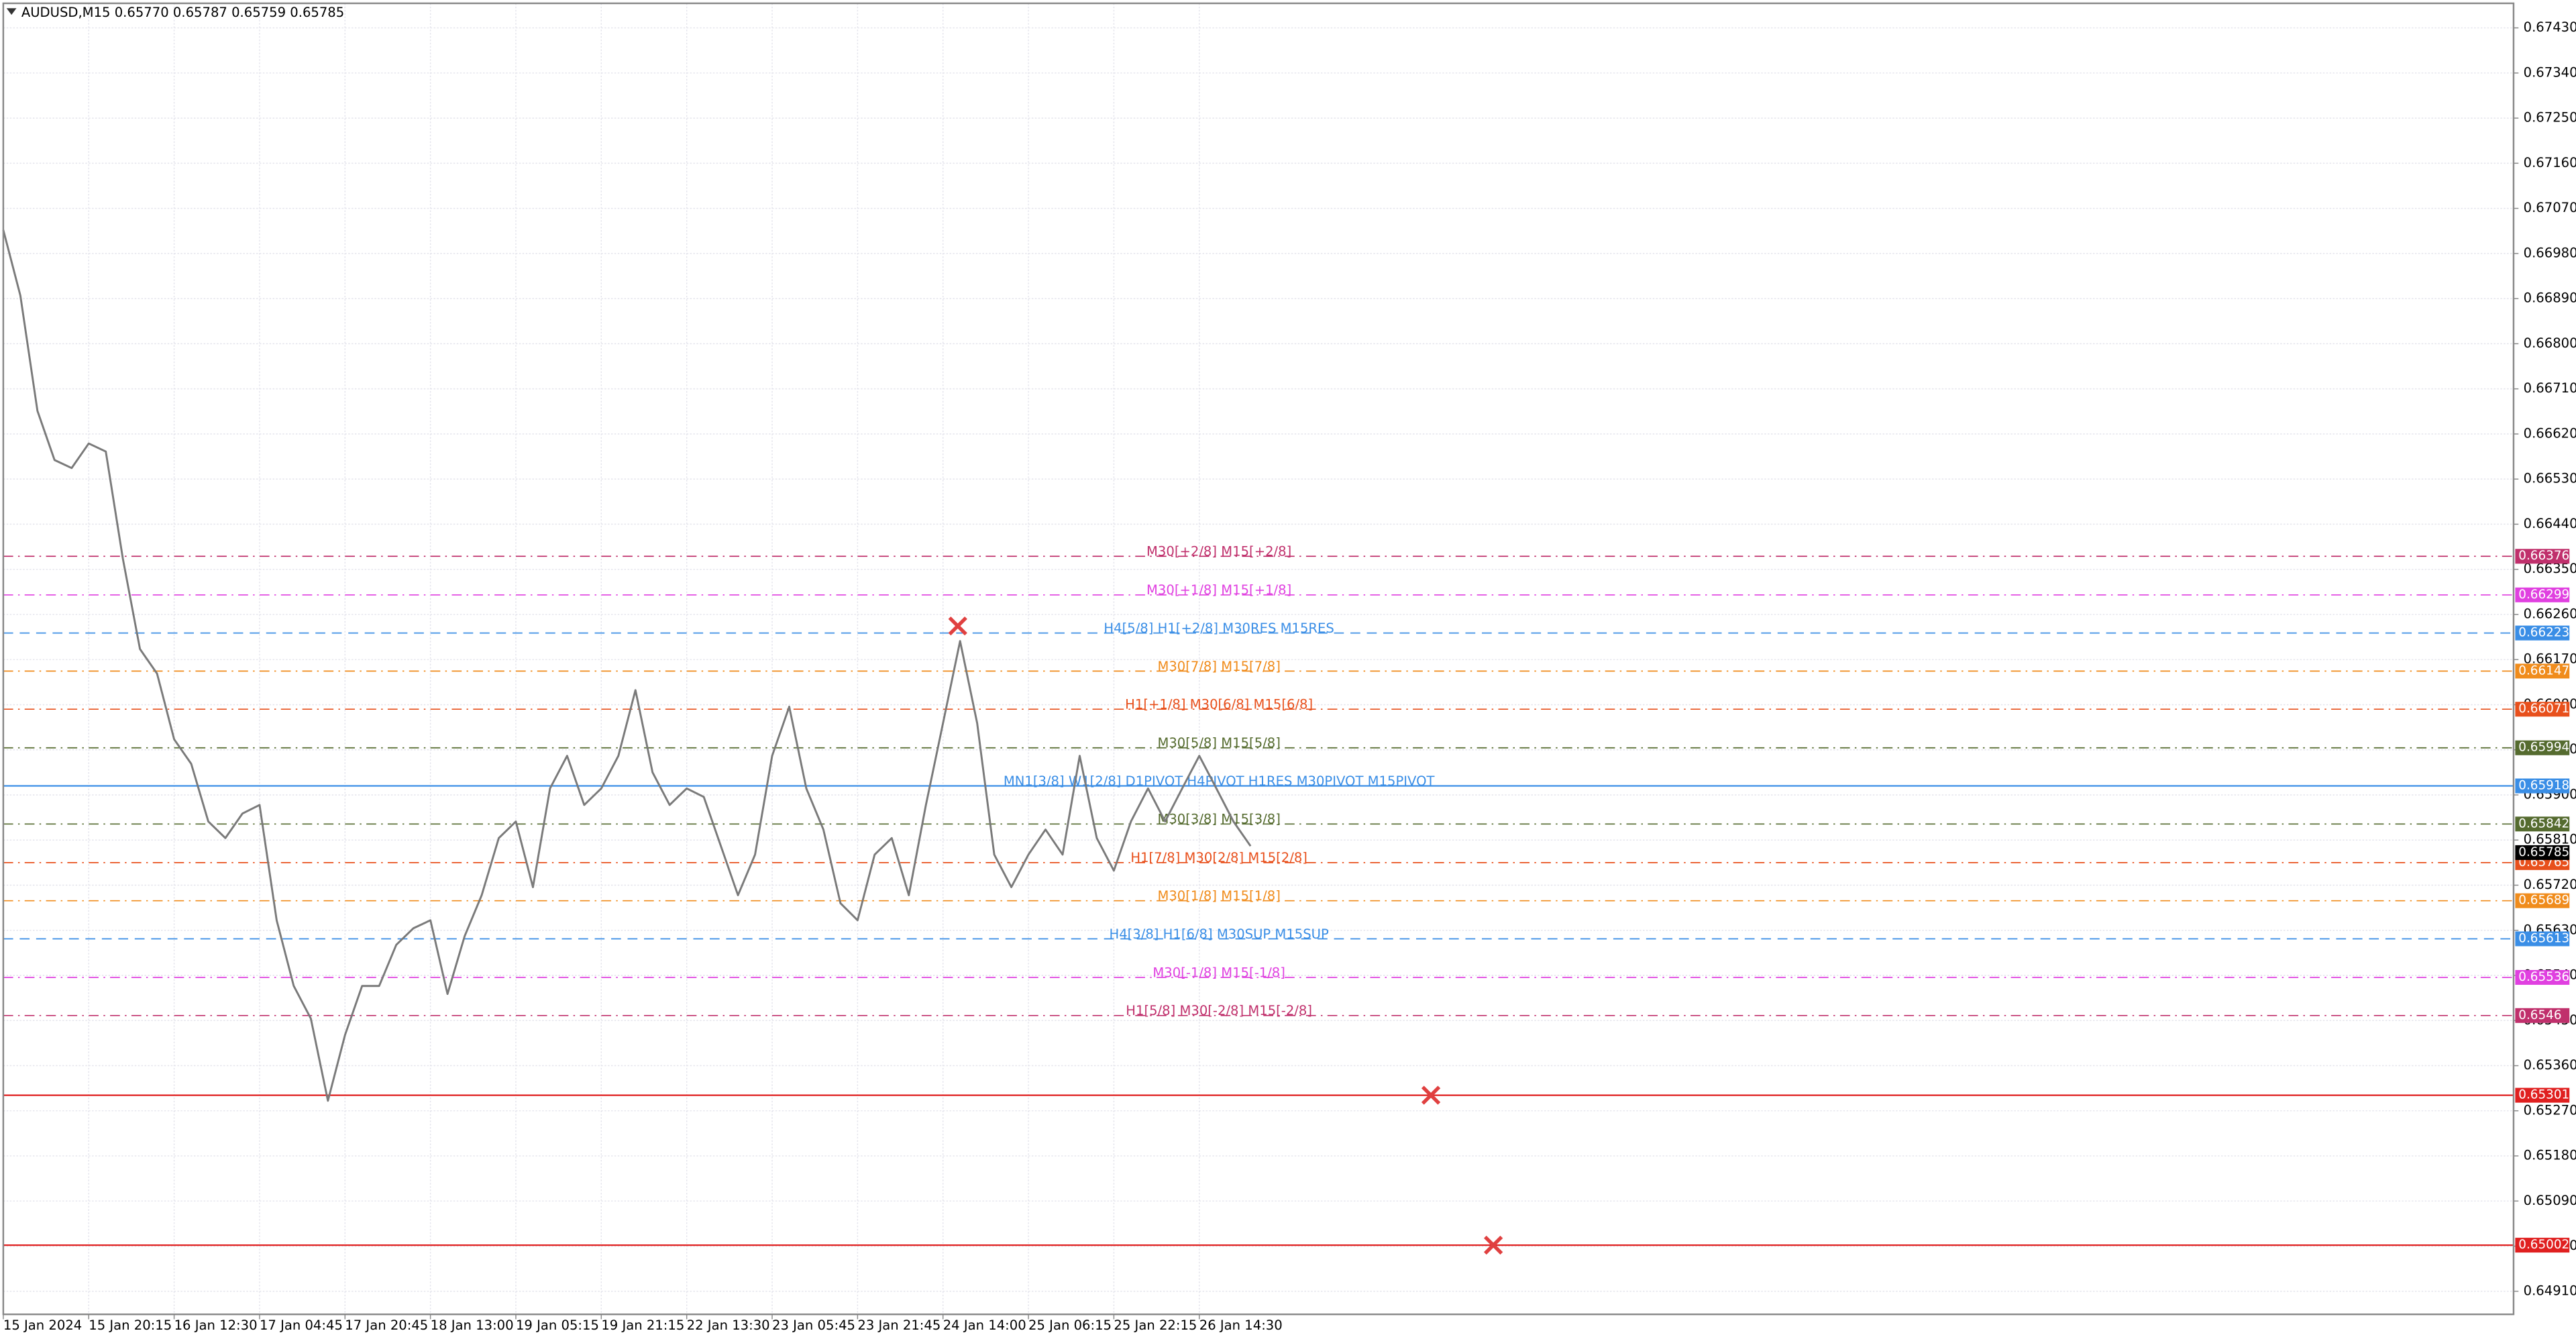 The height and width of the screenshot is (1339, 2576). I want to click on y-tick-label: 0.67430, so click(2550, 27).